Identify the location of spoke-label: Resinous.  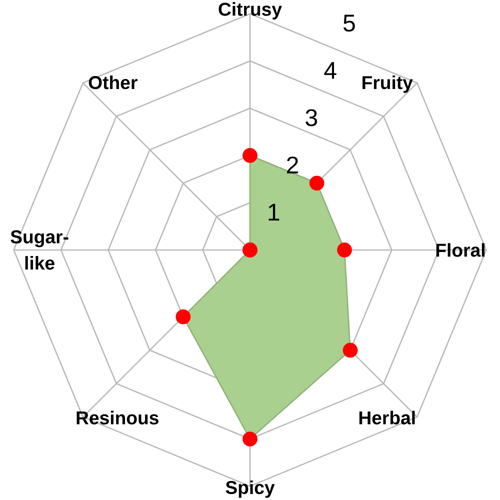
(117, 417).